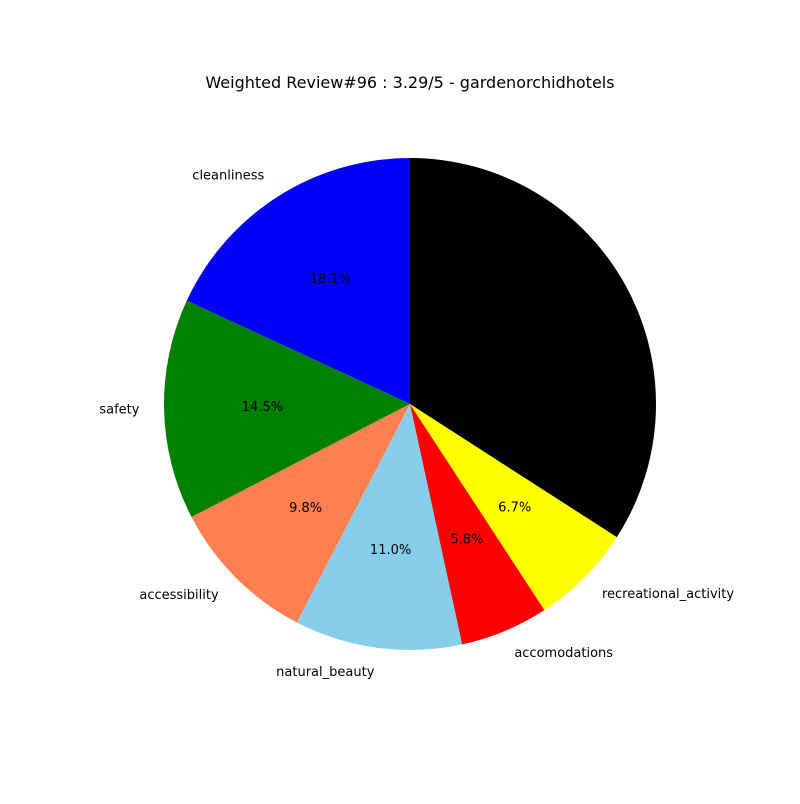 This screenshot has height=804, width=800. What do you see at coordinates (262, 407) in the screenshot?
I see `percent-label-safety: 14.5%` at bounding box center [262, 407].